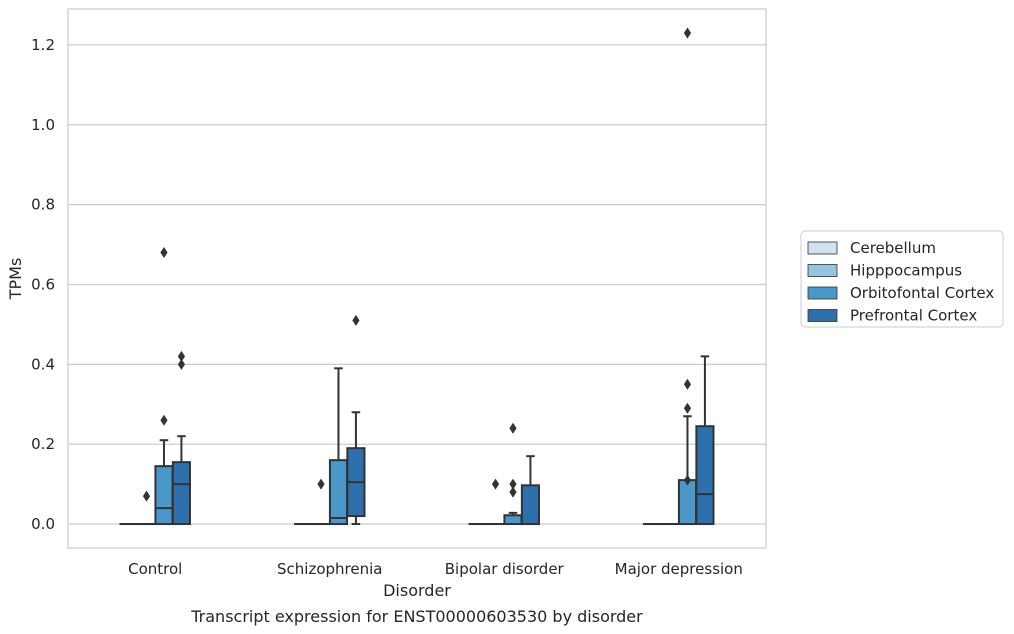 The image size is (1014, 634). What do you see at coordinates (43, 444) in the screenshot?
I see `y-tick-label: 0.2` at bounding box center [43, 444].